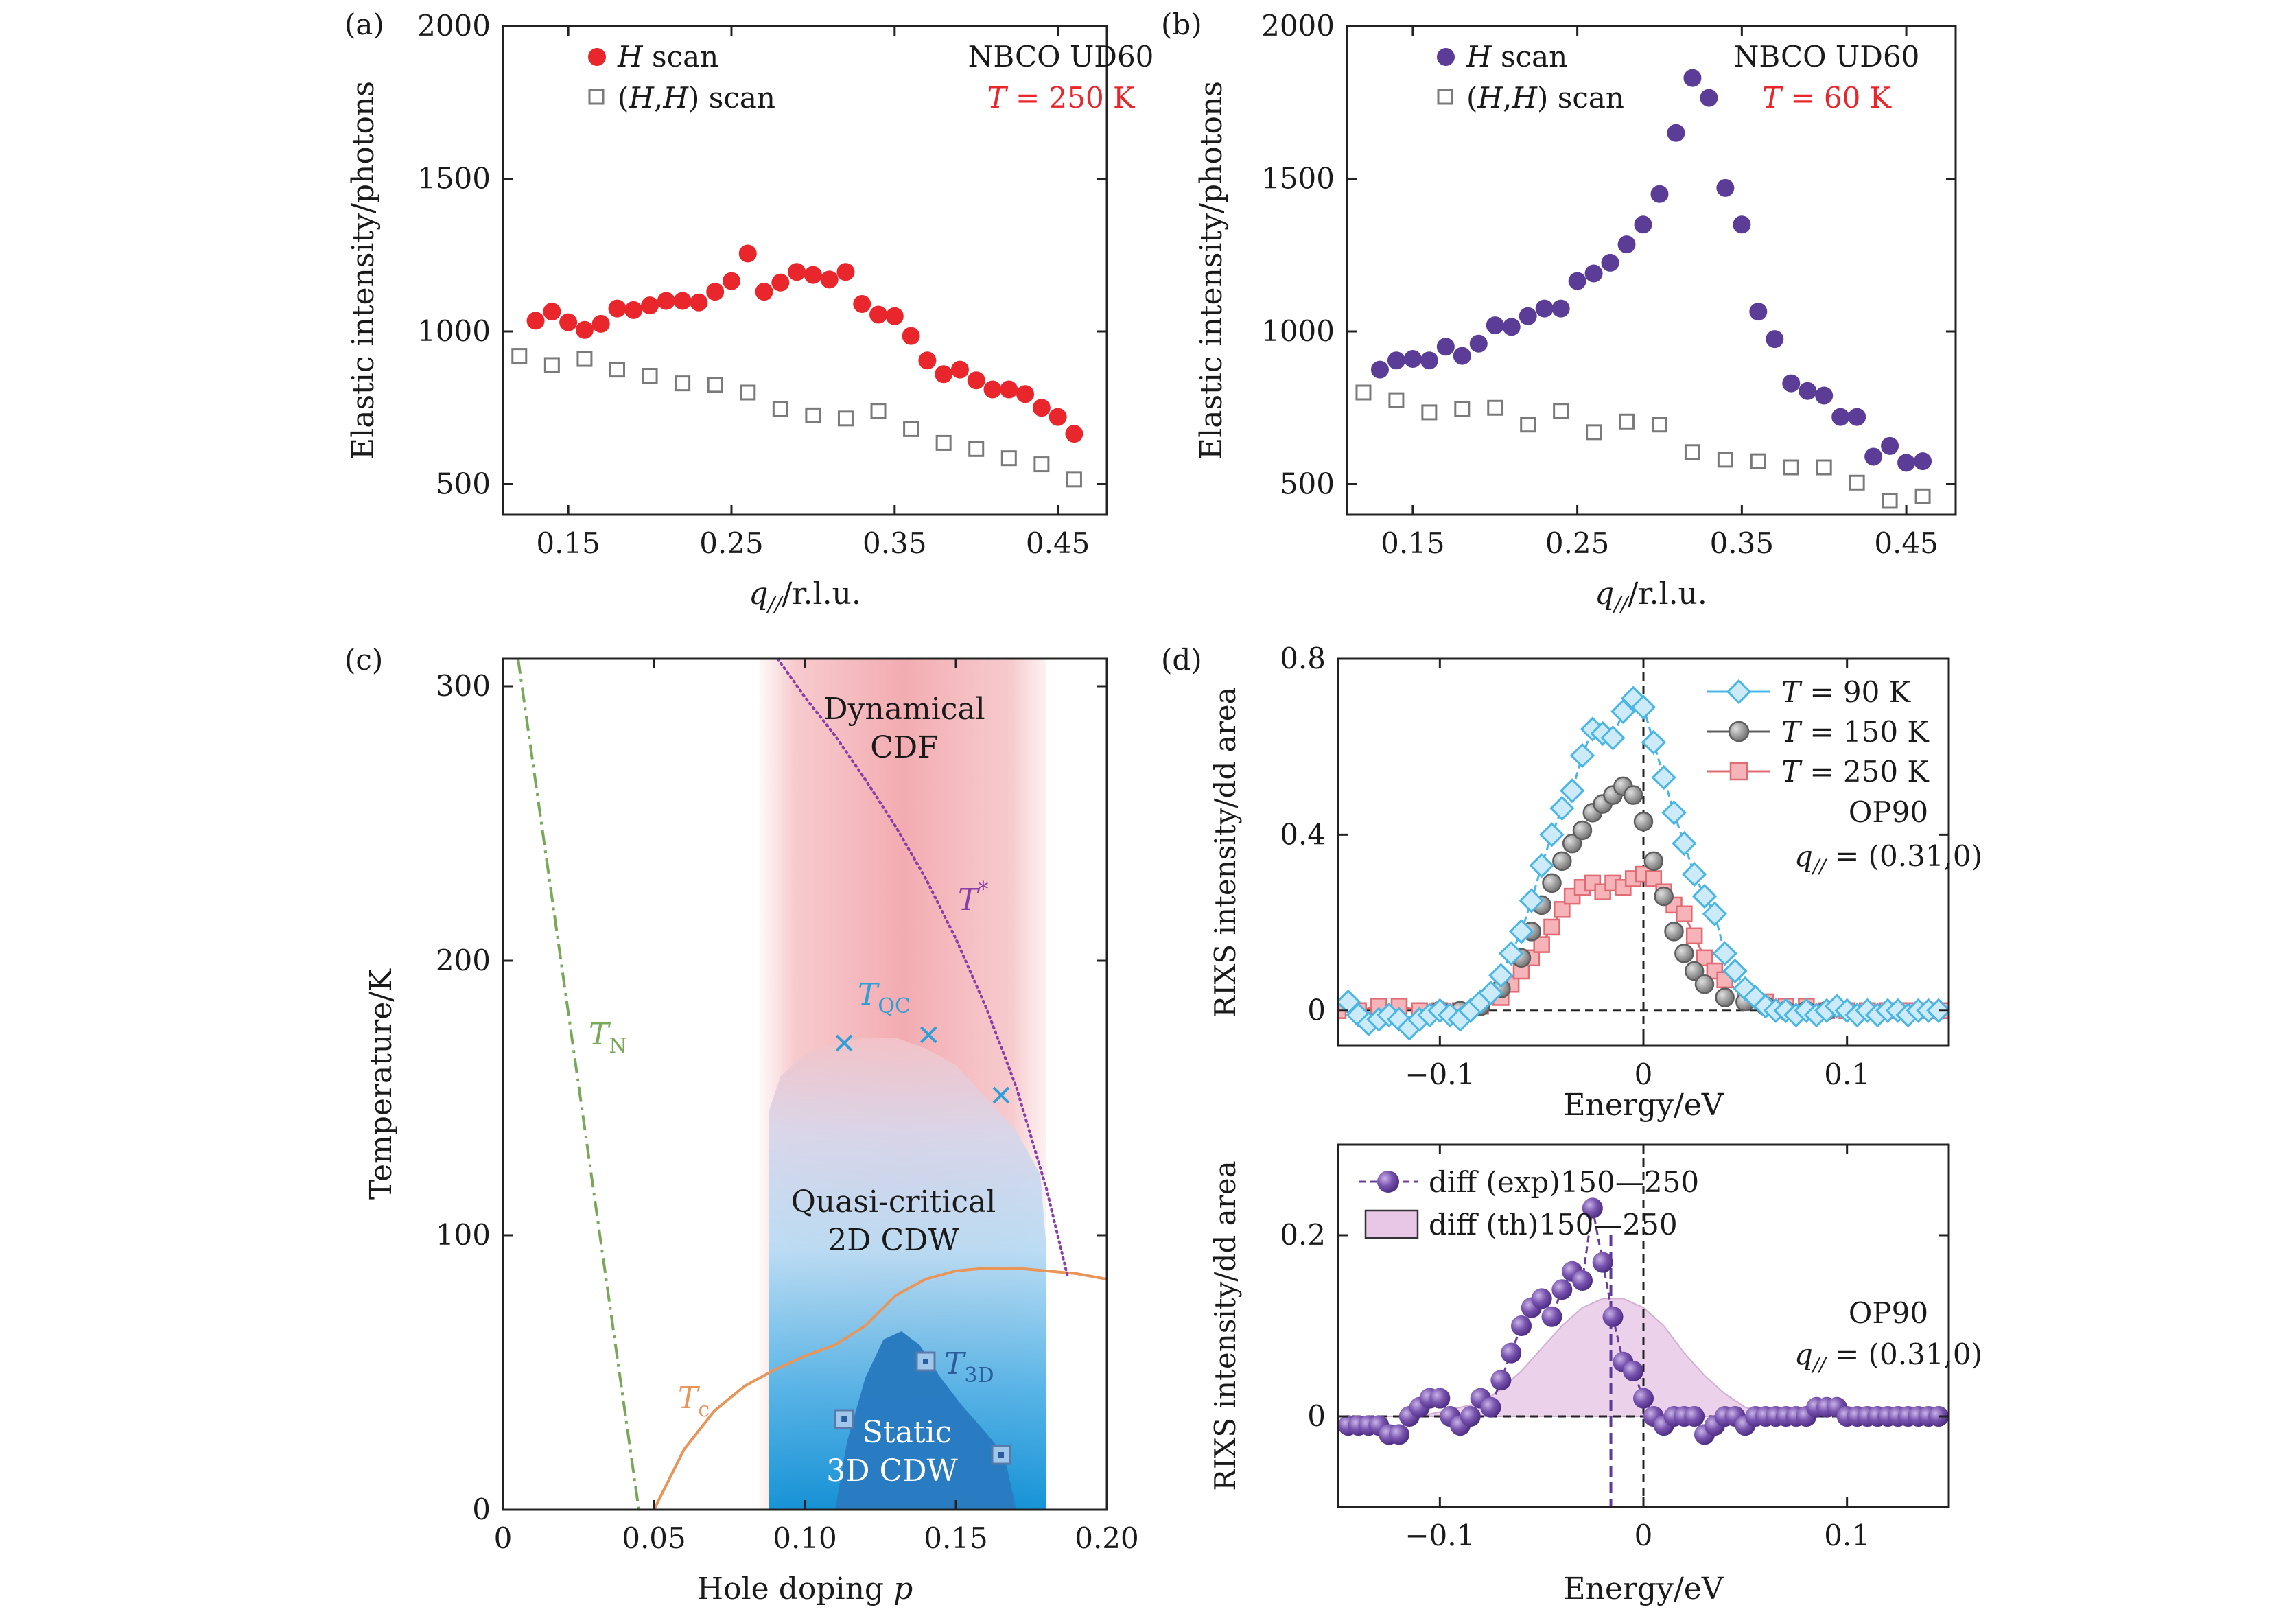 This screenshot has width=2296, height=1614. I want to click on tc-curve, so click(880, 1388).